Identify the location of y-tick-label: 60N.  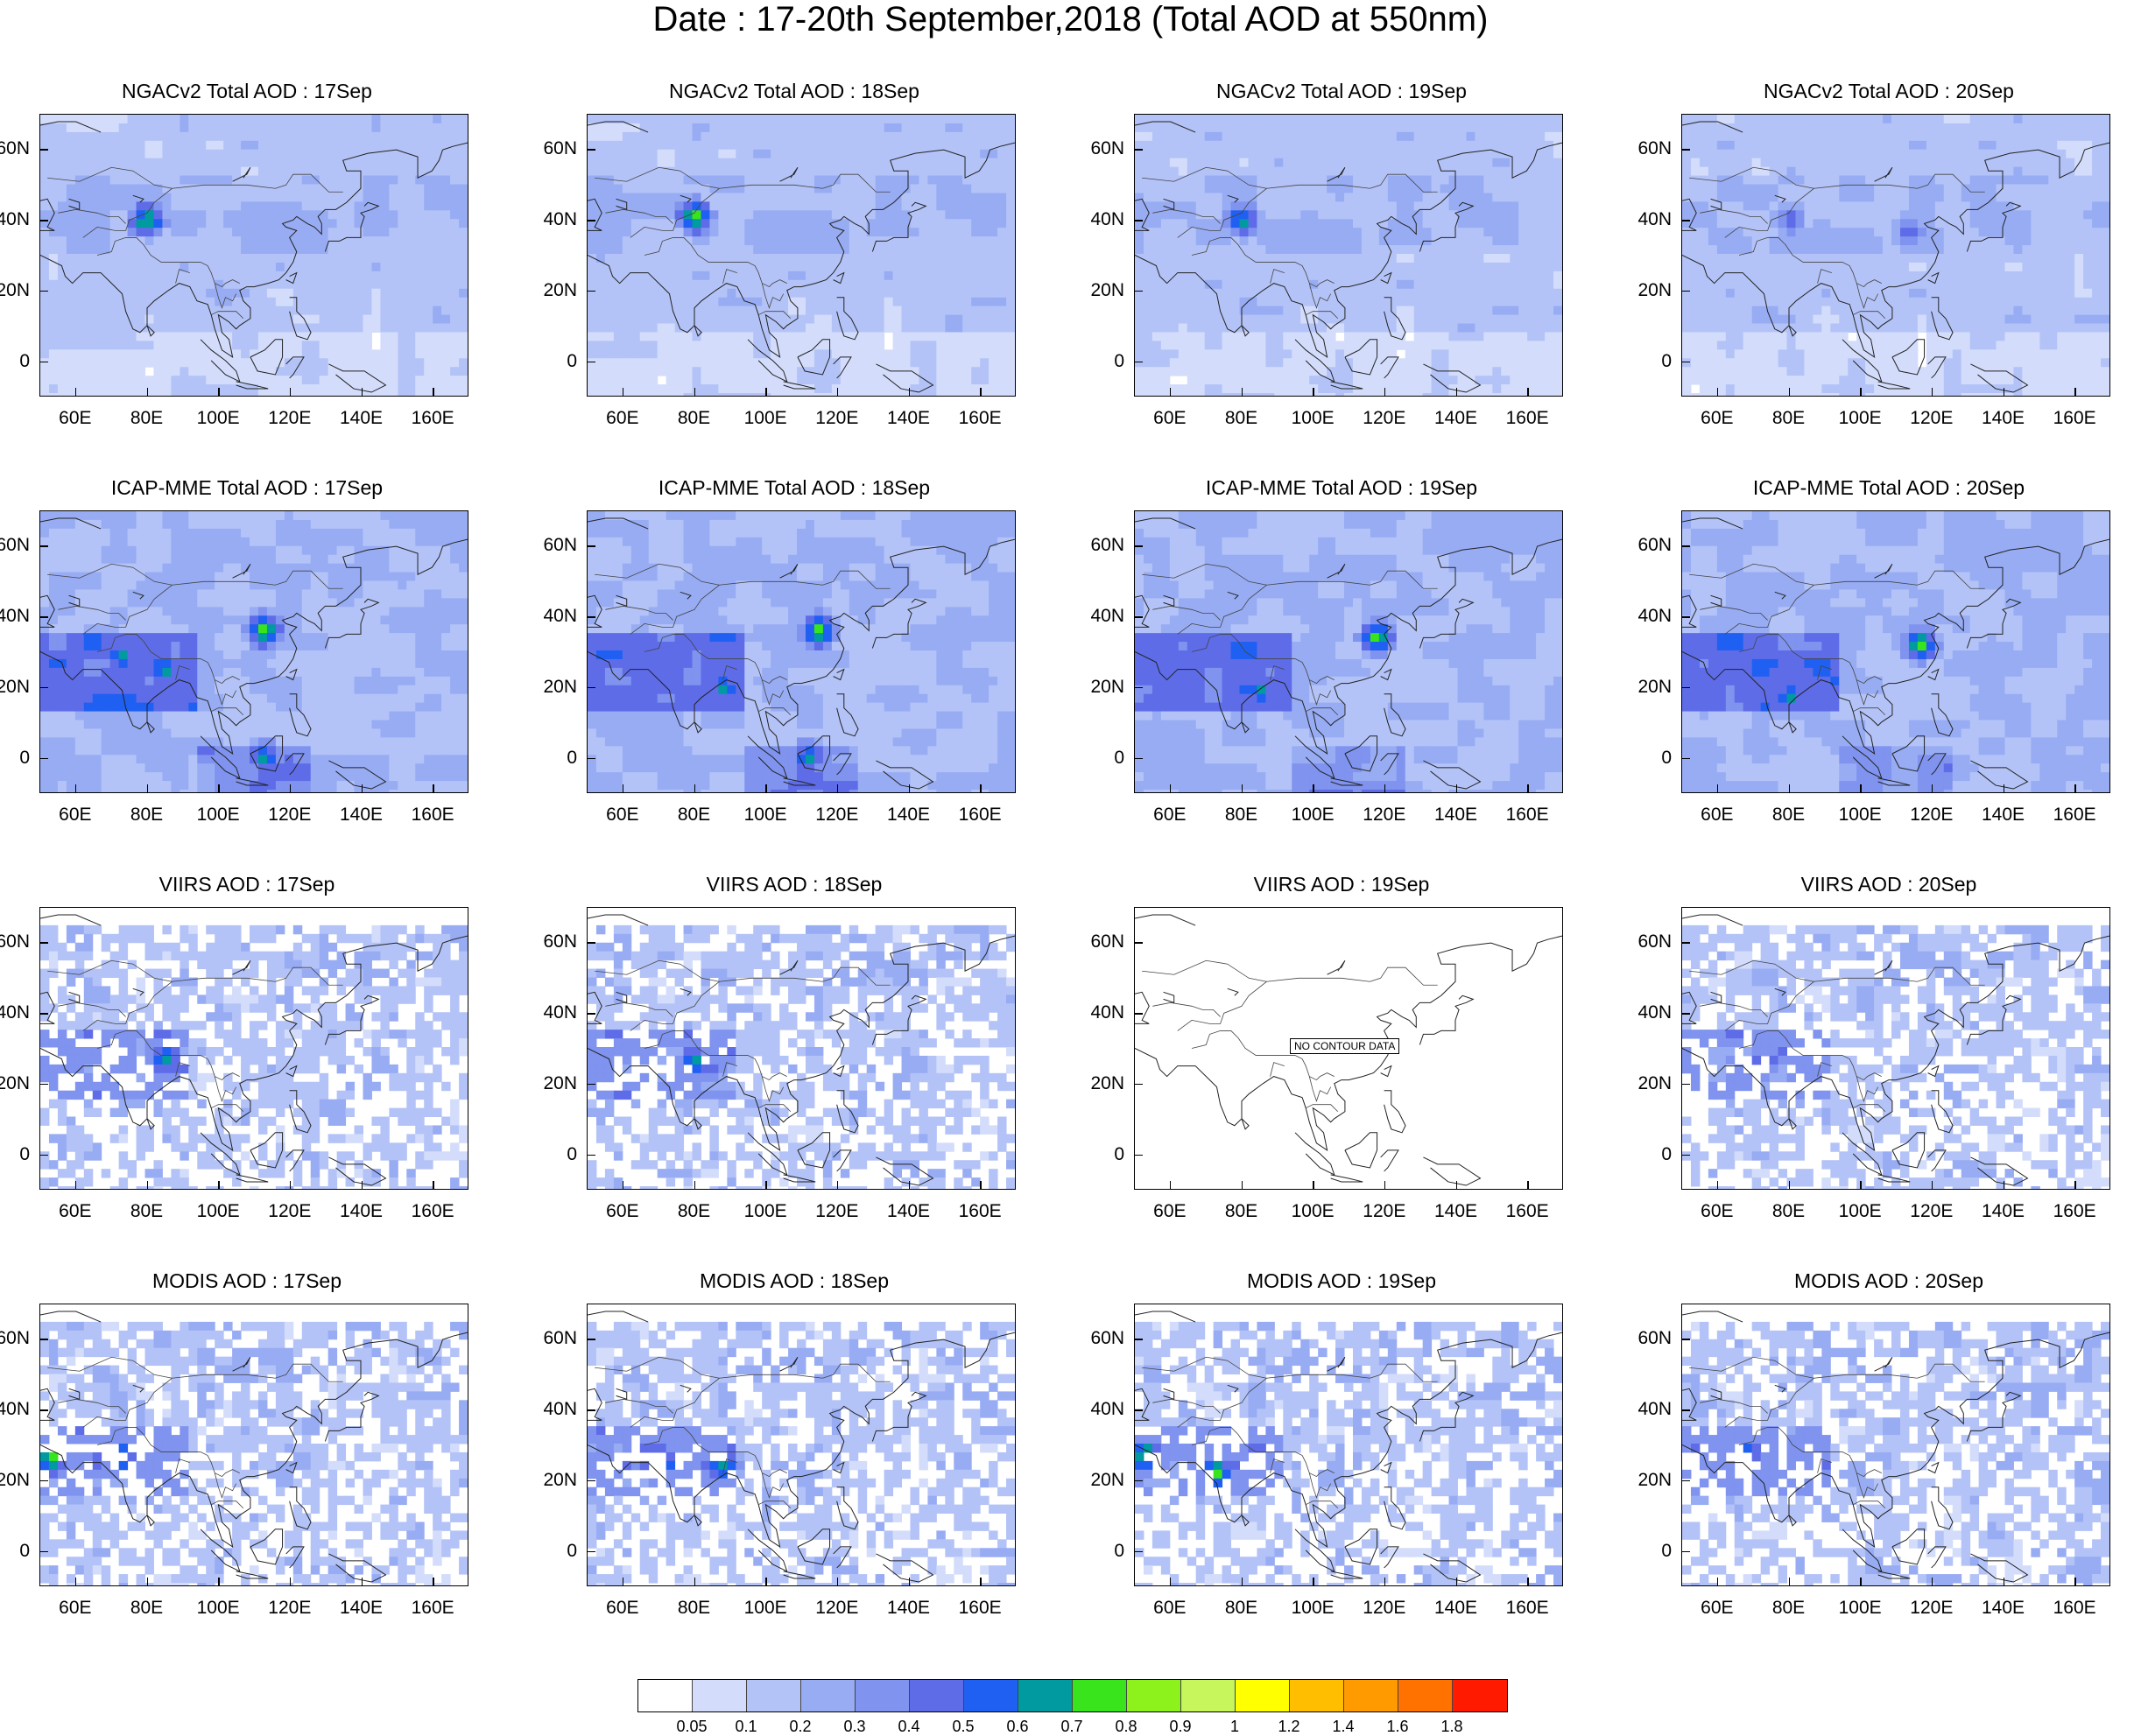
(15, 148).